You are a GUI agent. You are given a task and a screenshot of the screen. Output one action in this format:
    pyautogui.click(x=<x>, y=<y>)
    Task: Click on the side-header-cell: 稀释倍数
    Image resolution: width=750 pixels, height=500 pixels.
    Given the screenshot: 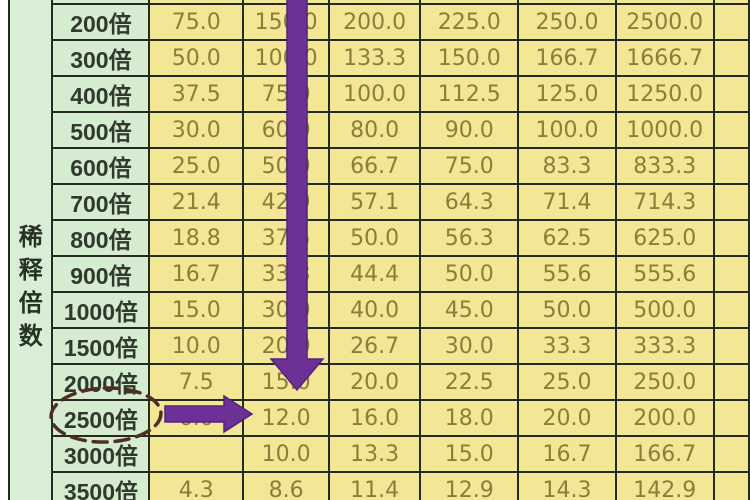 What is the action you would take?
    pyautogui.click(x=30, y=250)
    